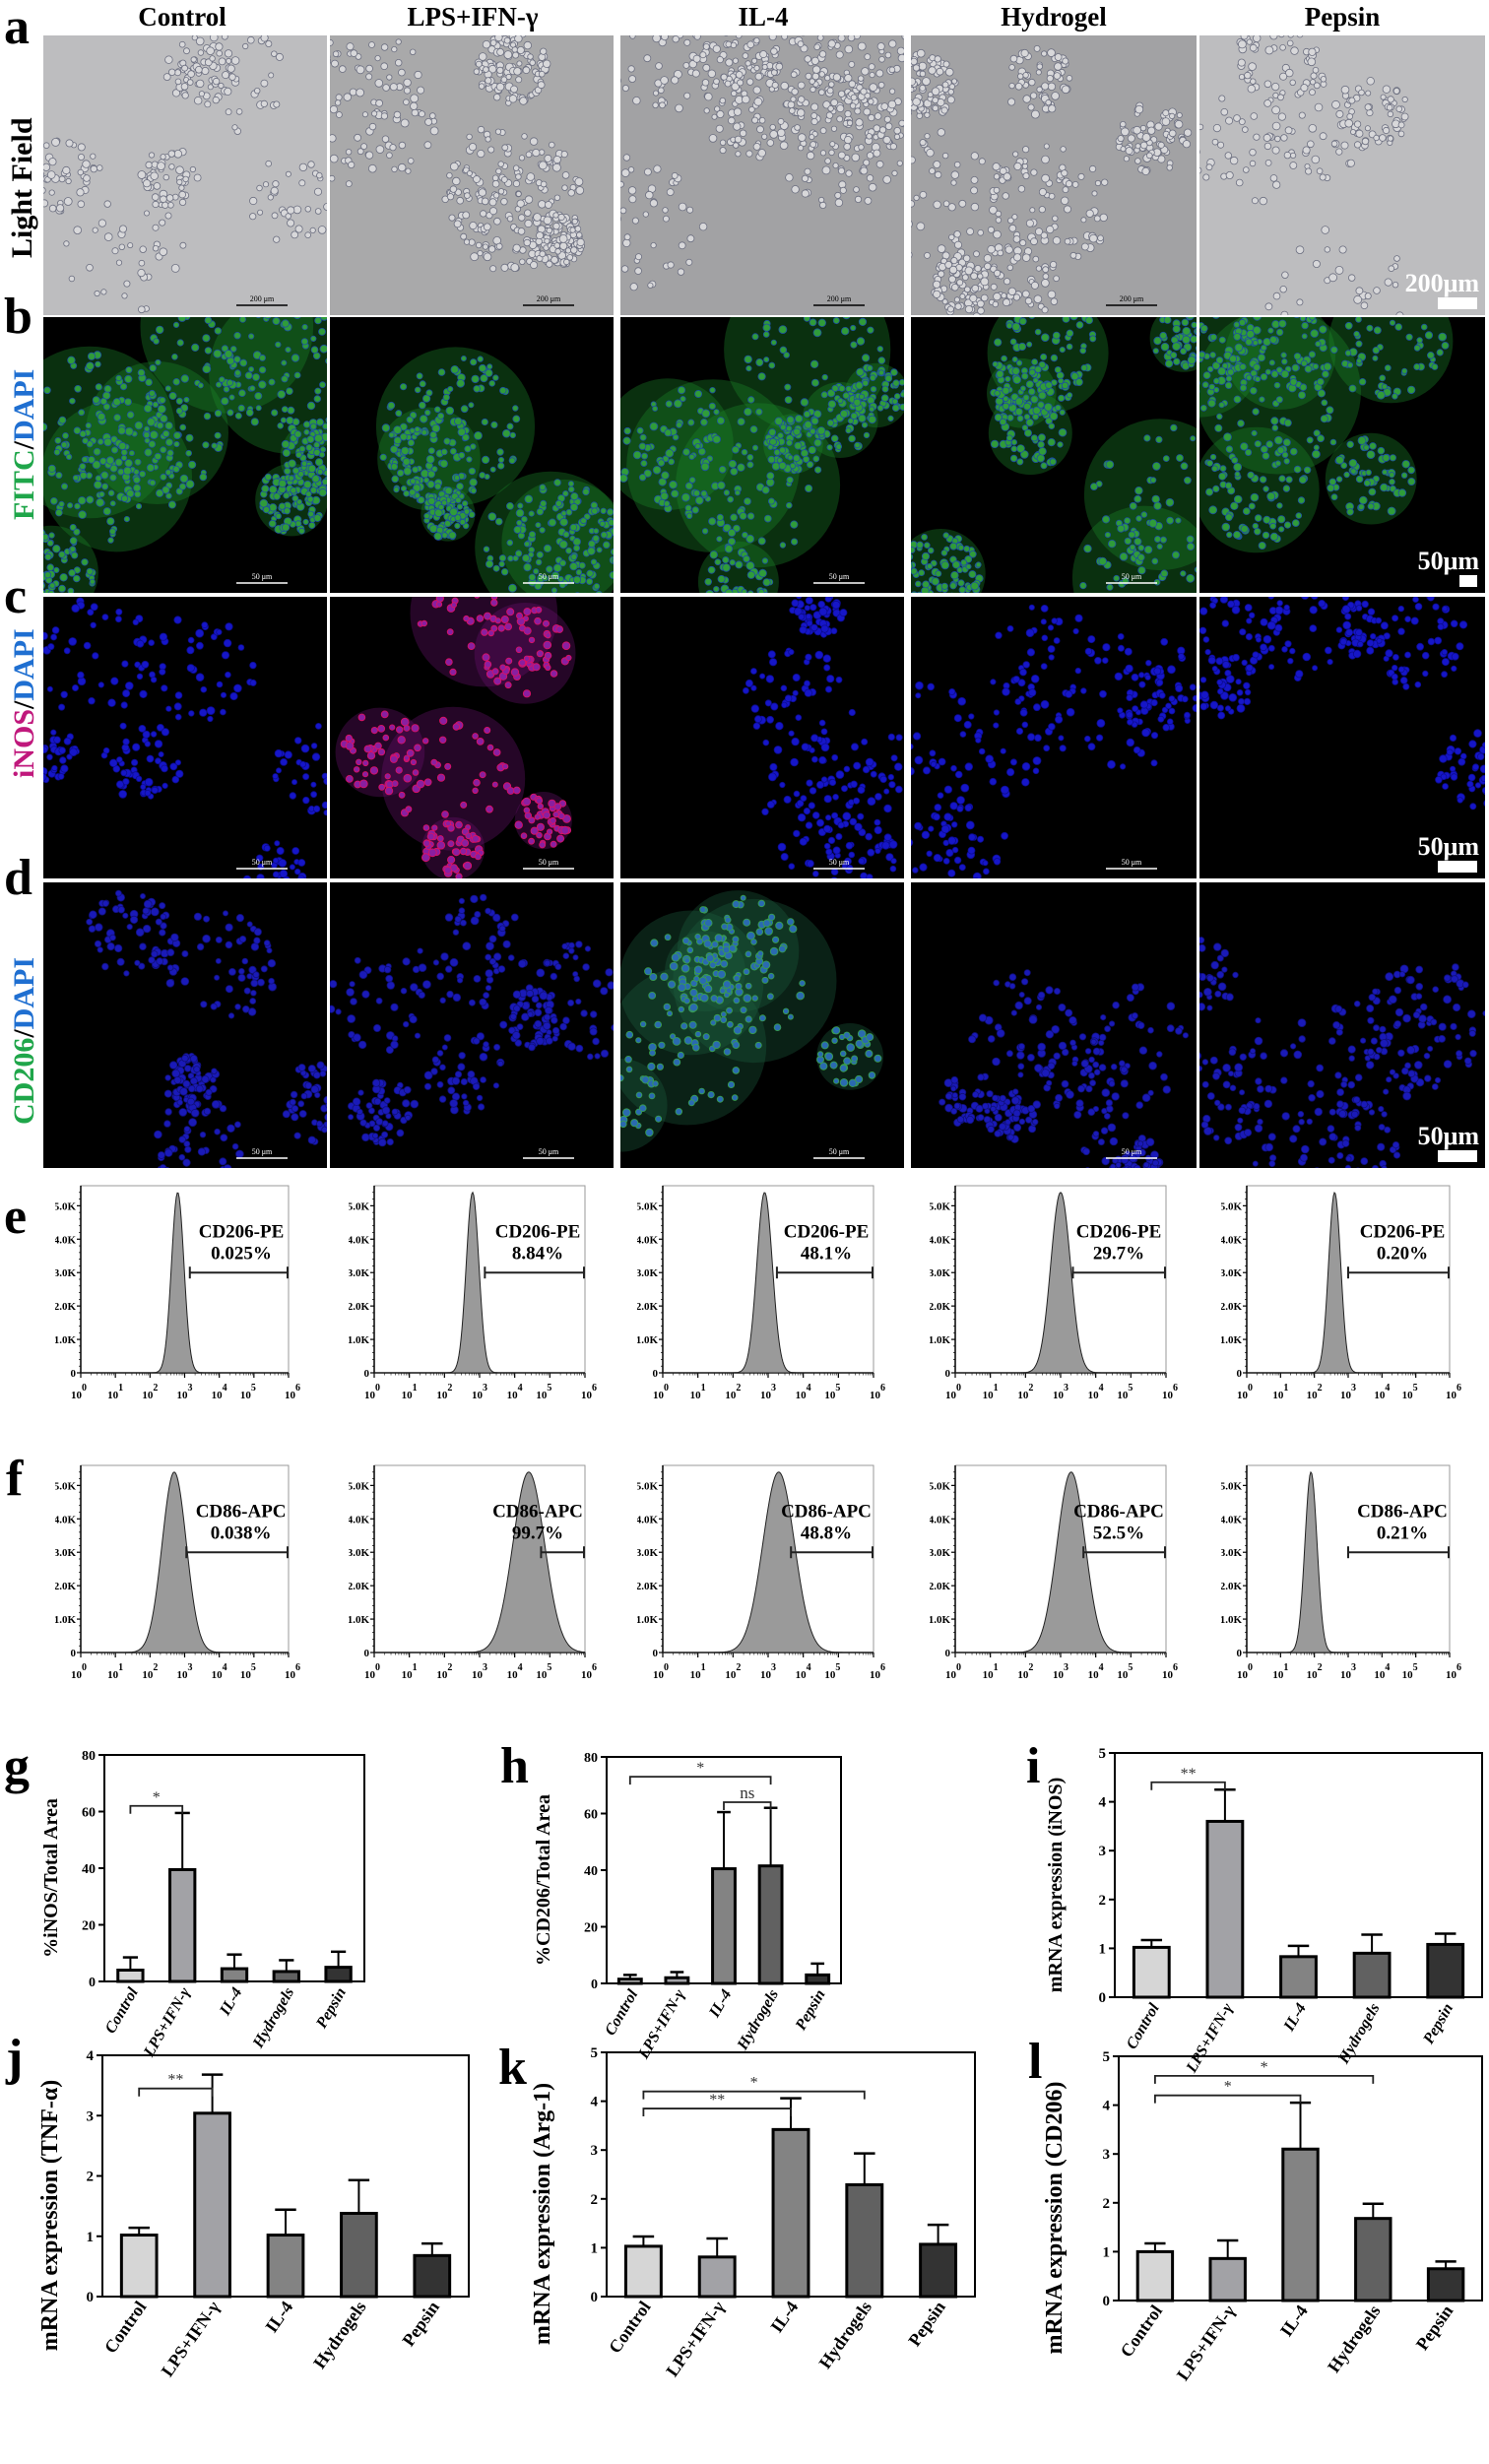  I want to click on y-axis-label: mRNA expression (CD206), so click(1055, 2218).